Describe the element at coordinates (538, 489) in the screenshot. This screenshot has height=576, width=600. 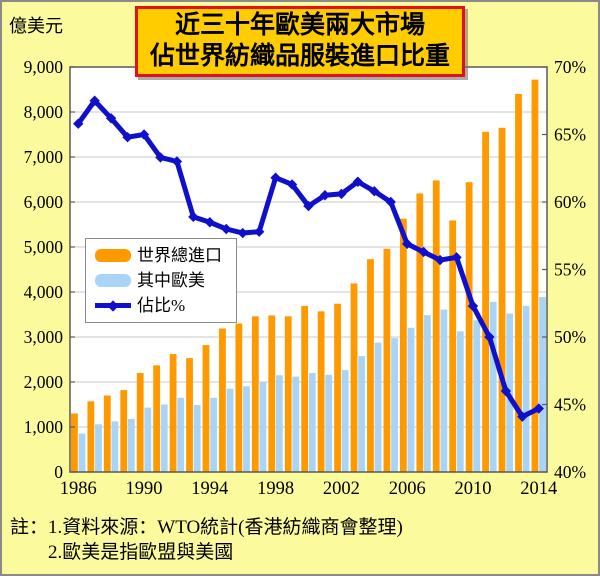
I see `x-axis-tick-label: 2014` at that location.